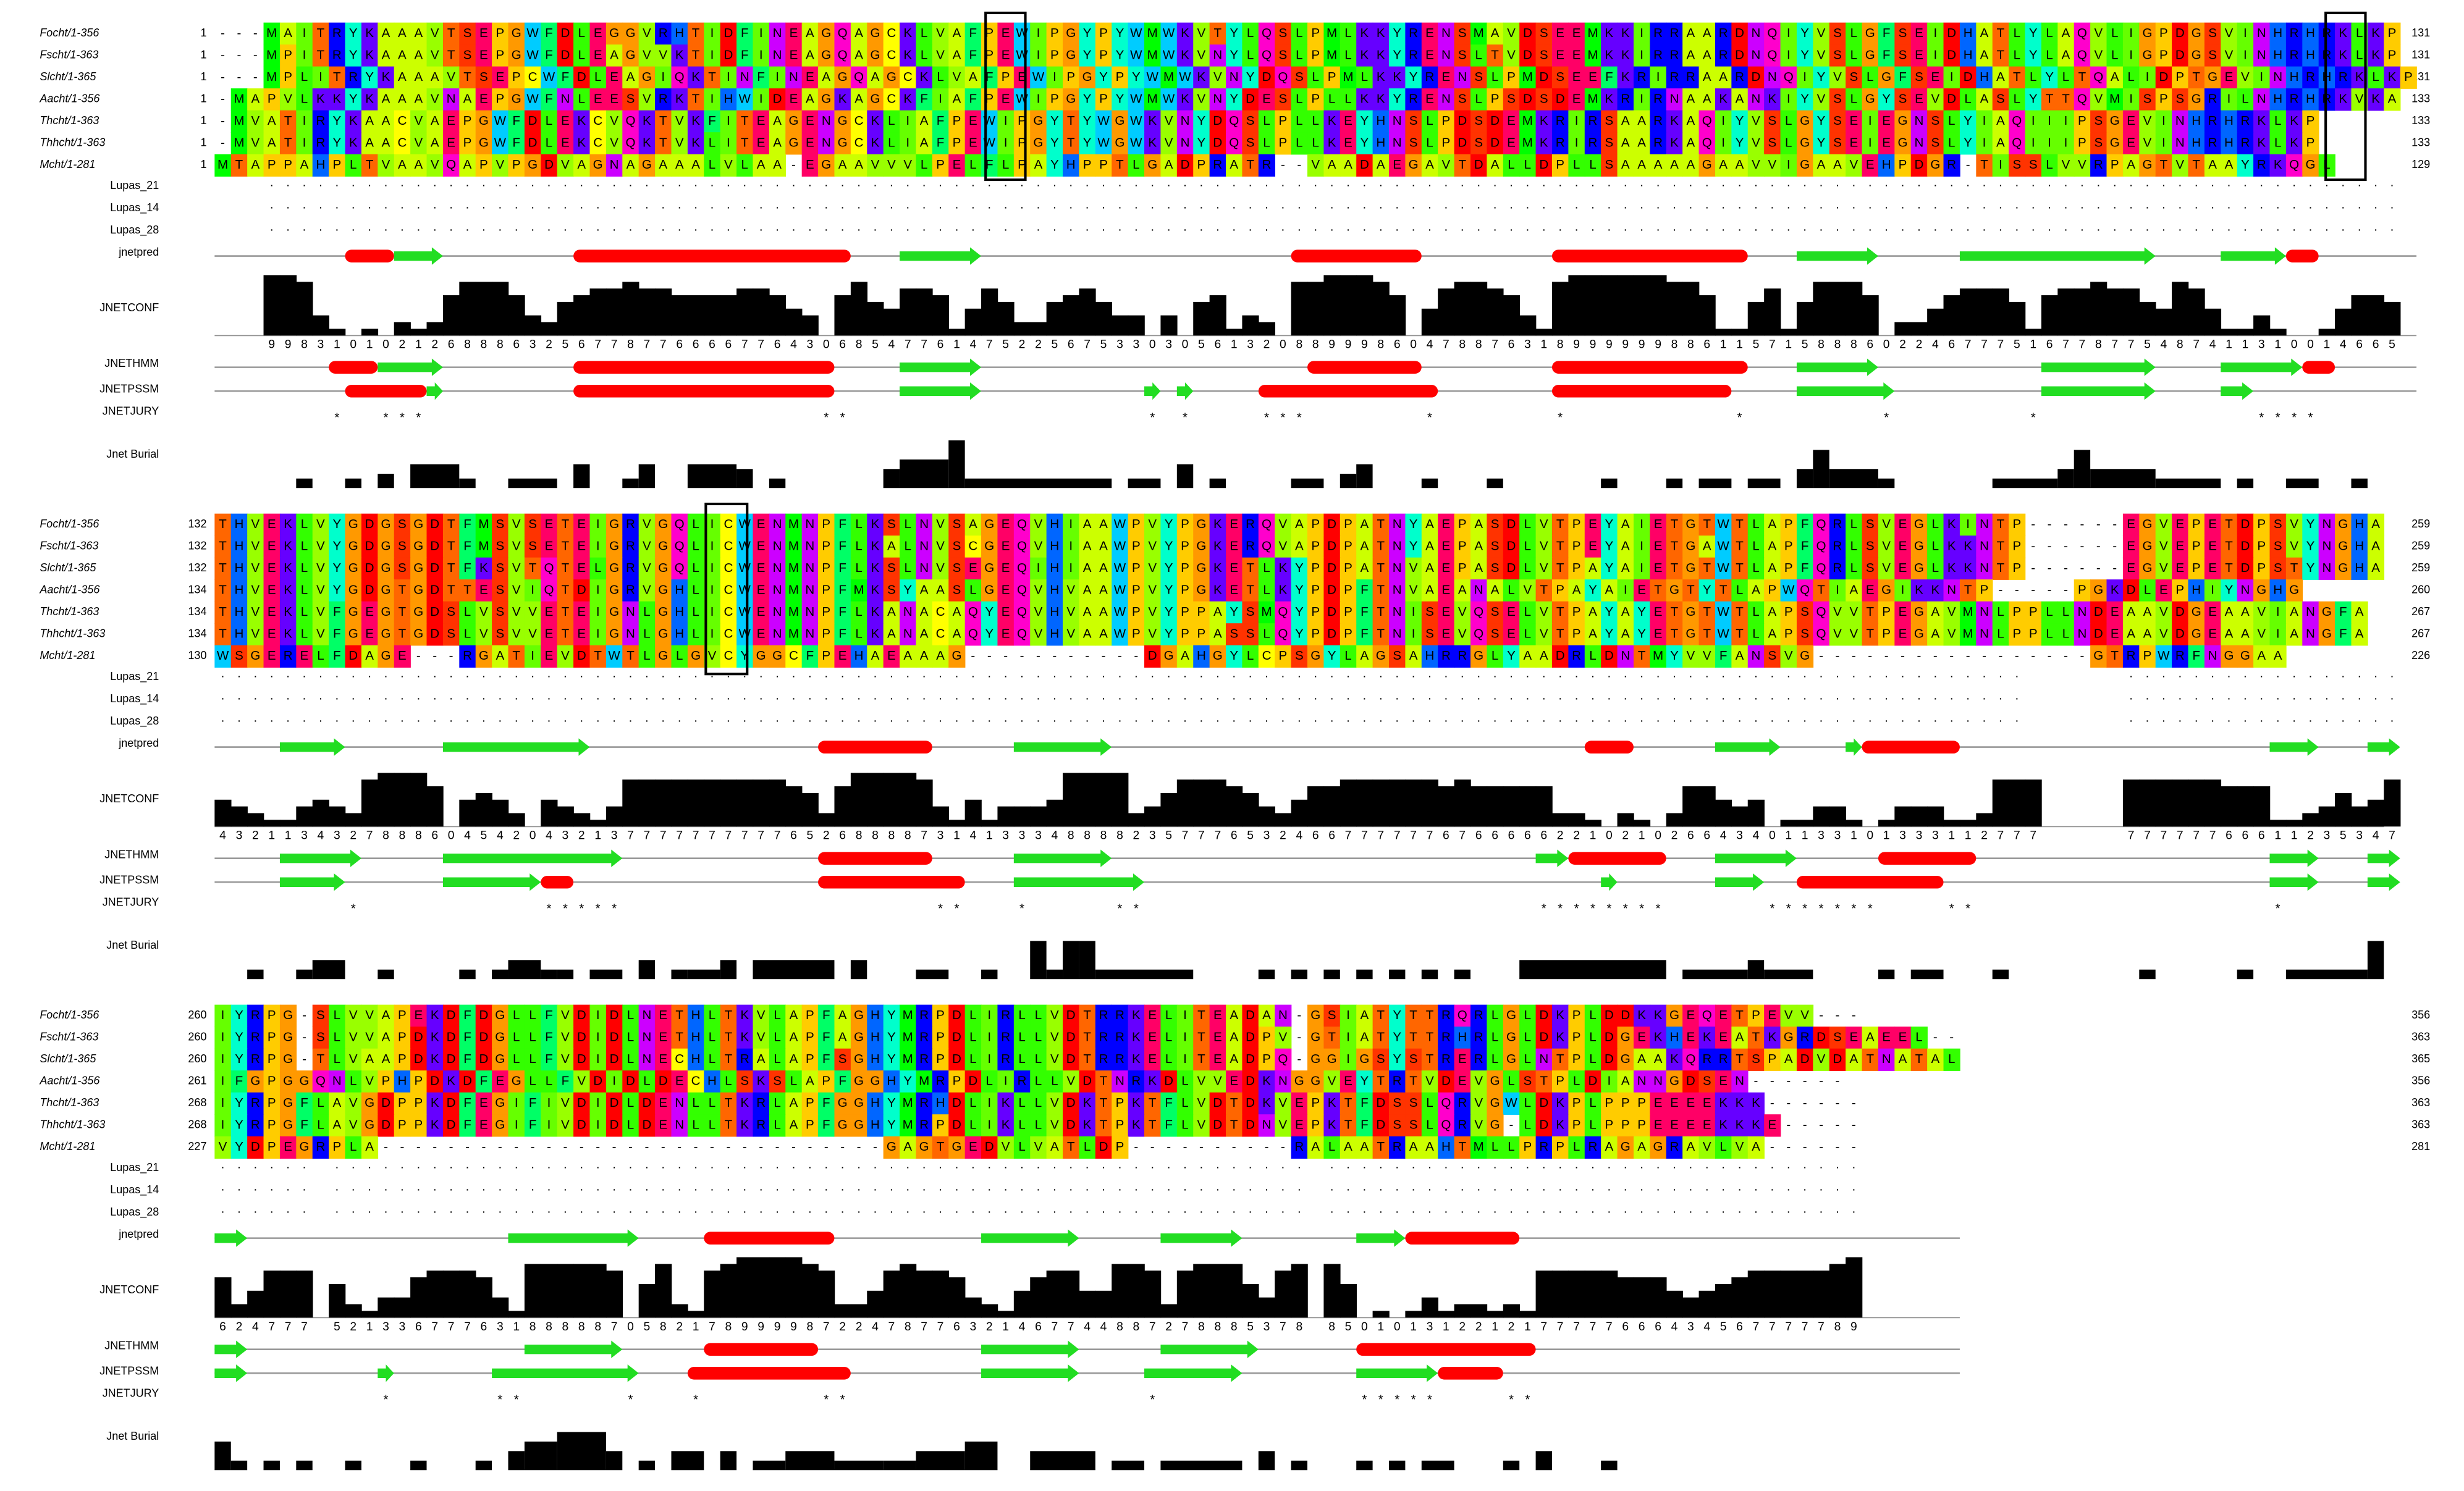 Image resolution: width=2464 pixels, height=1491 pixels. What do you see at coordinates (712, 256) in the screenshot?
I see `helix` at bounding box center [712, 256].